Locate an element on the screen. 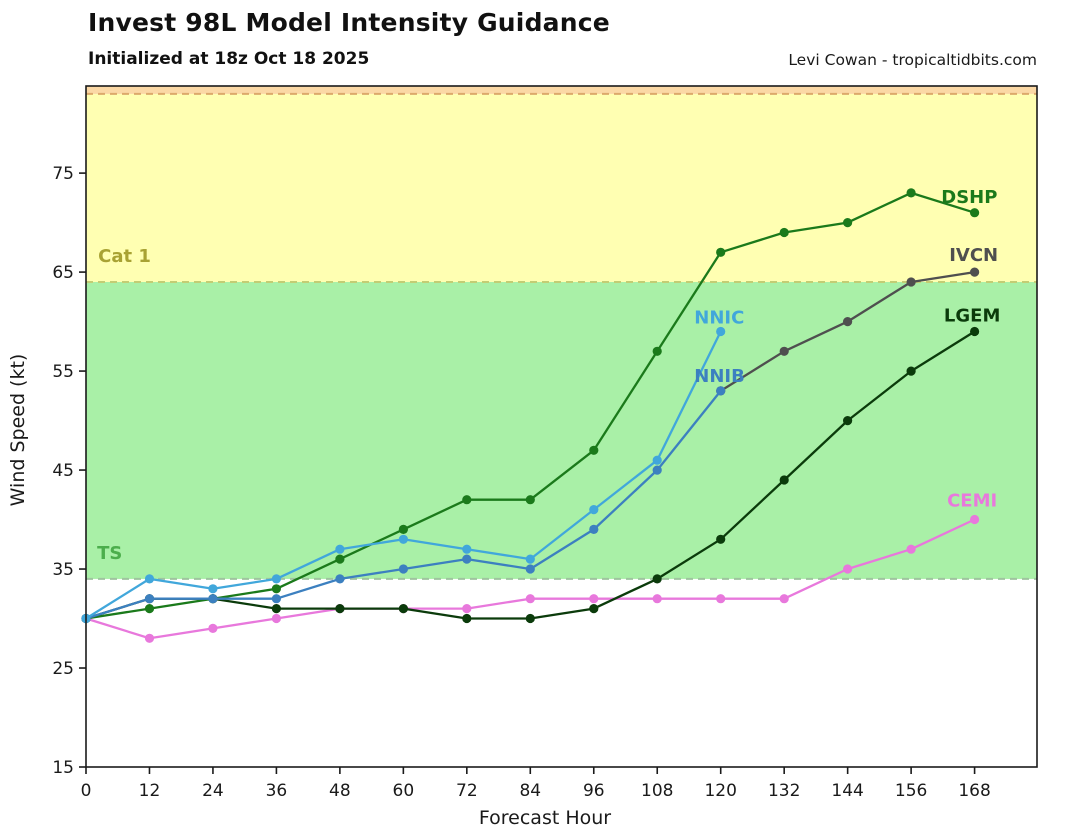  x-tick-label: 72 is located at coordinates (467, 791).